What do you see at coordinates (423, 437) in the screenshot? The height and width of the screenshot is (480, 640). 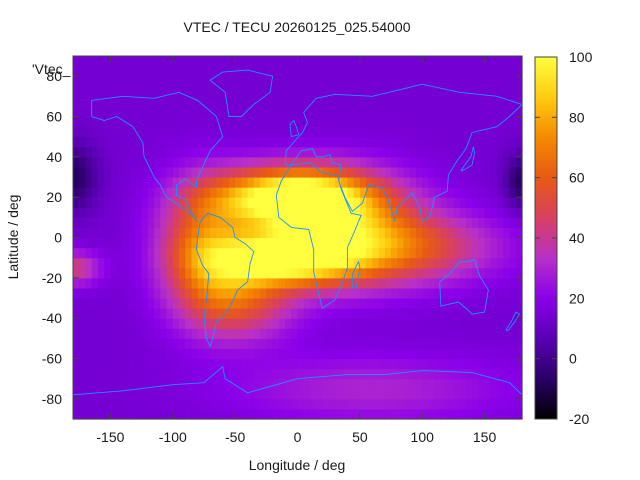 I see `x-tick-label: 100` at bounding box center [423, 437].